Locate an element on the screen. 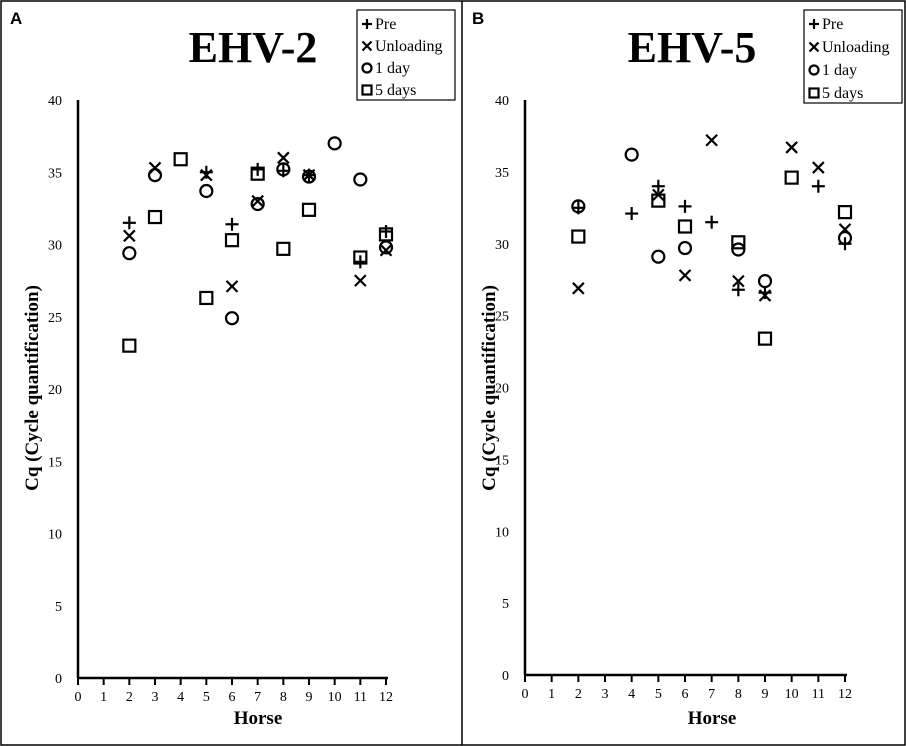  x-tick-label: 1 is located at coordinates (103, 697).